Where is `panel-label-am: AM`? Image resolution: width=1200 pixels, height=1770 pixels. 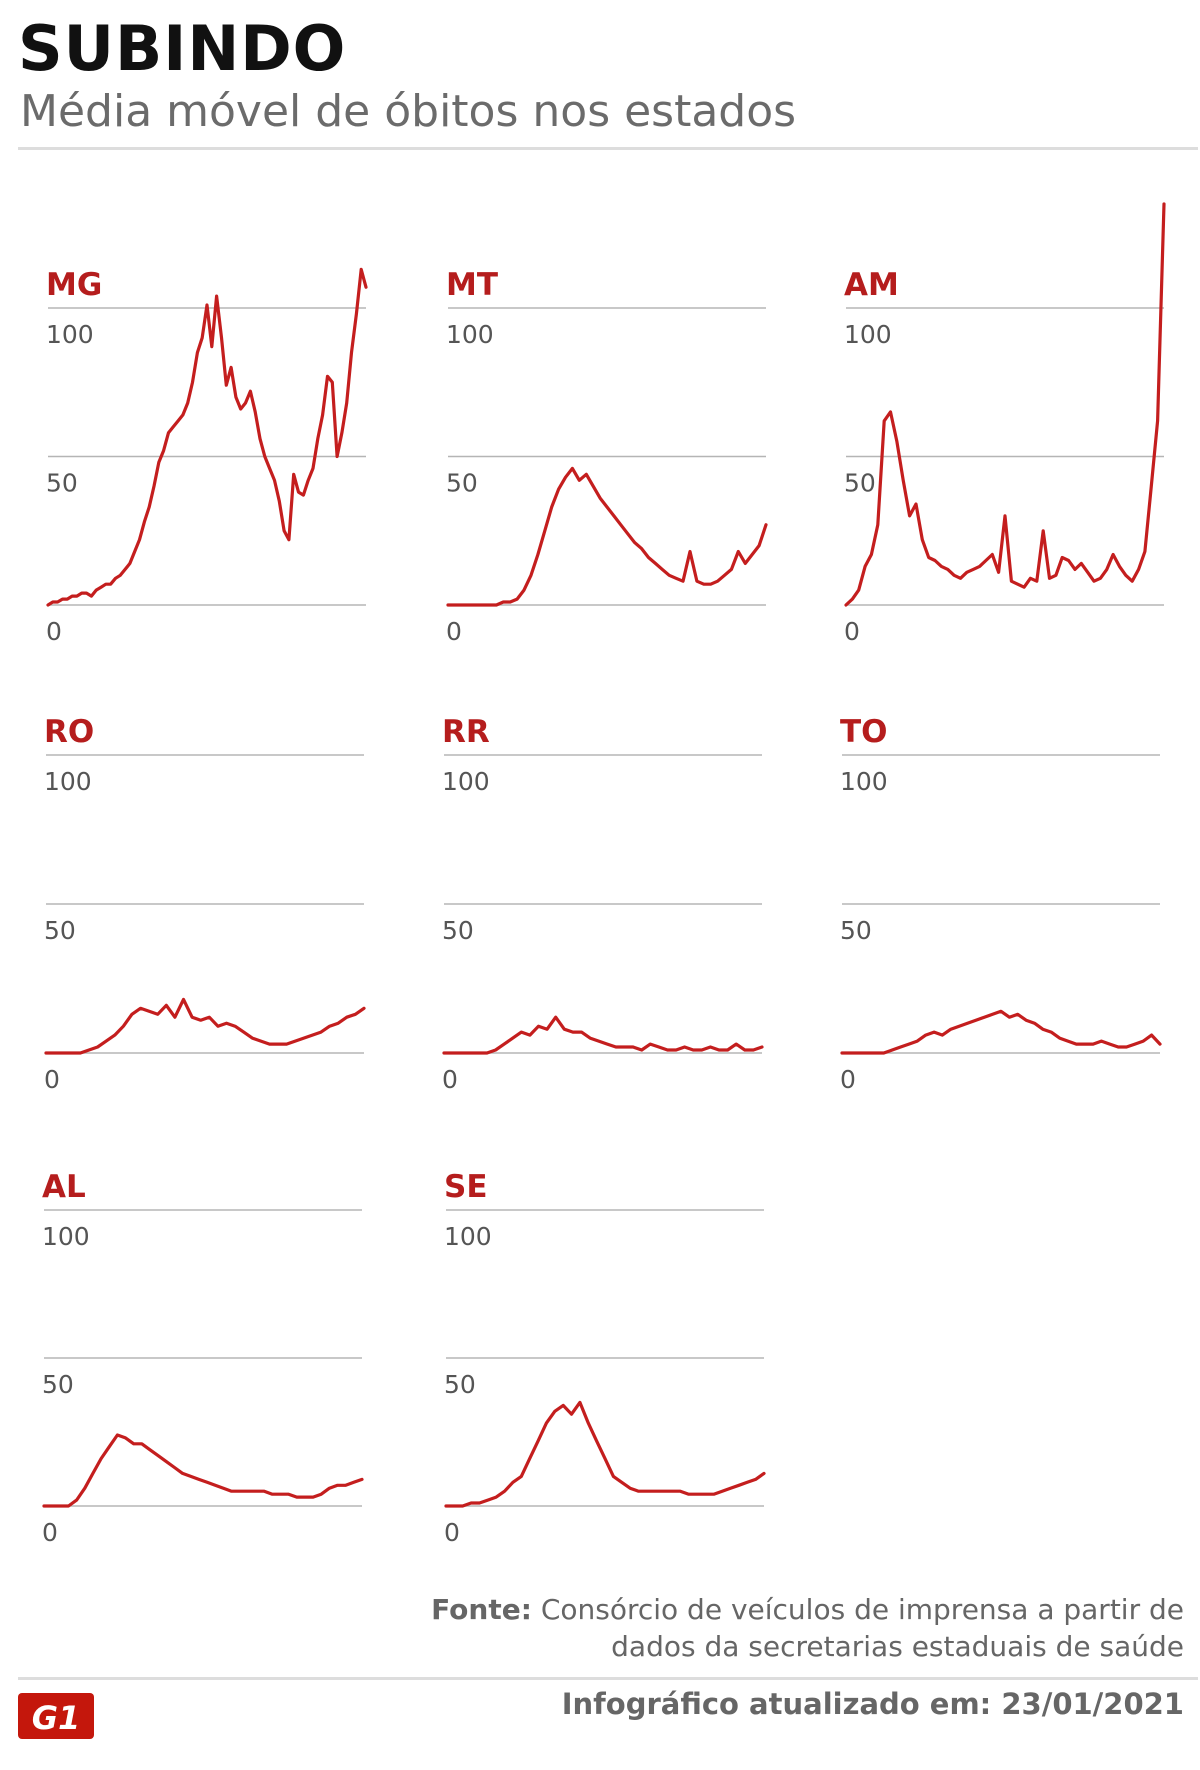
panel-label-am: AM is located at coordinates (871, 285).